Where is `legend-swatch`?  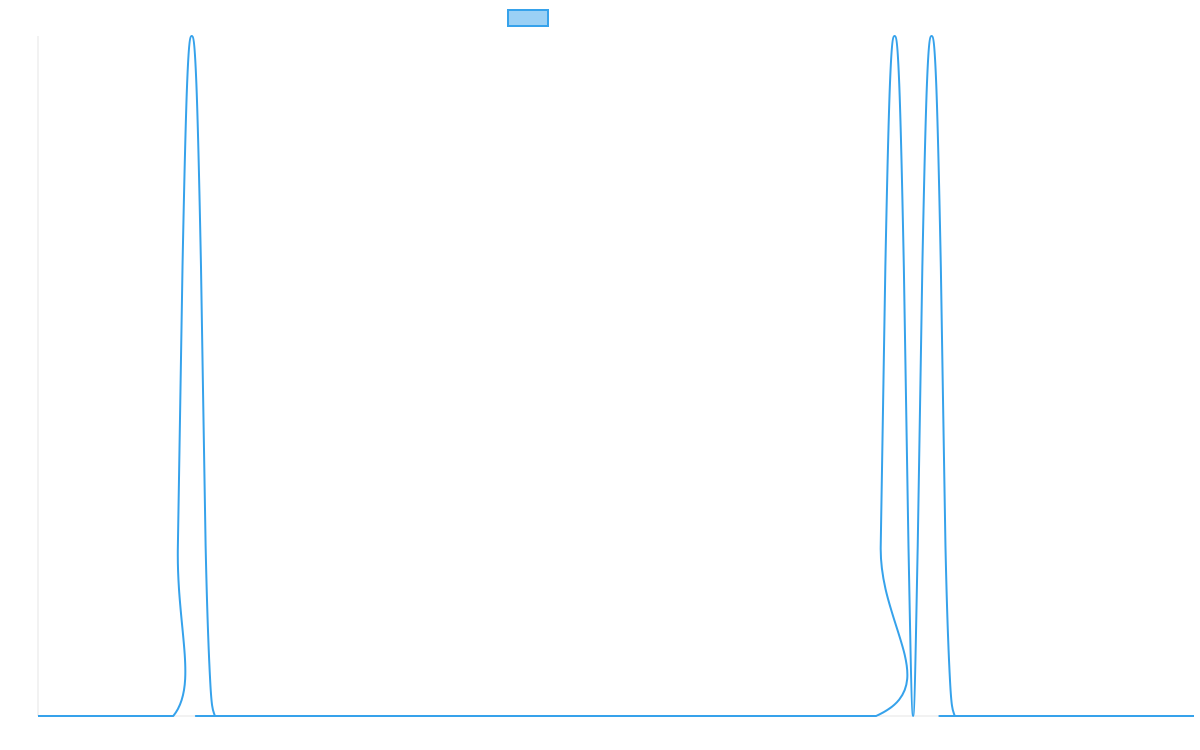
legend-swatch is located at coordinates (528, 18).